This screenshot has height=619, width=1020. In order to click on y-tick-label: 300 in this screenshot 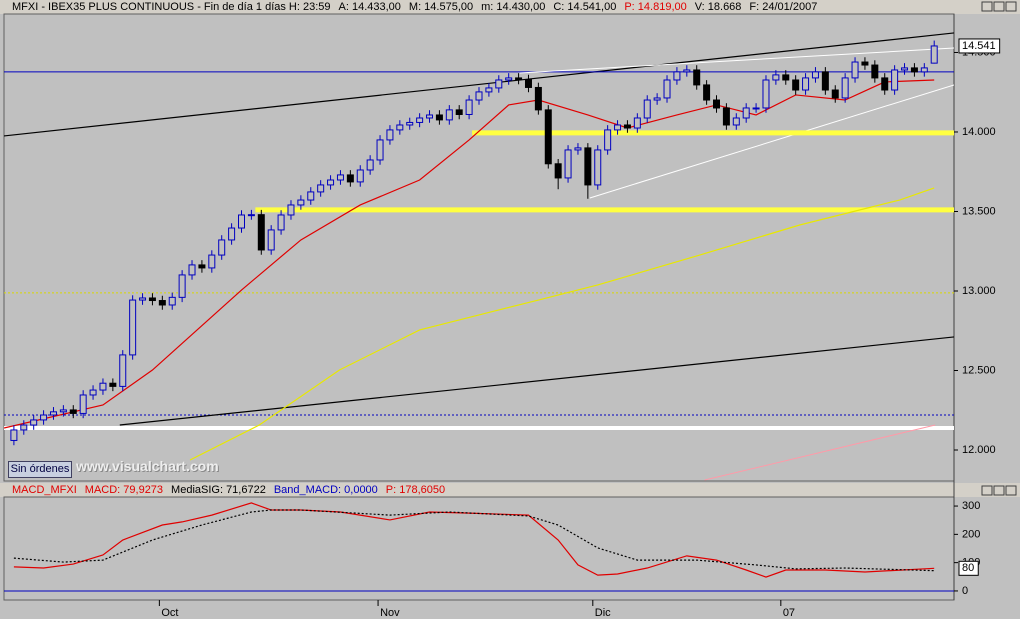, I will do `click(971, 506)`.